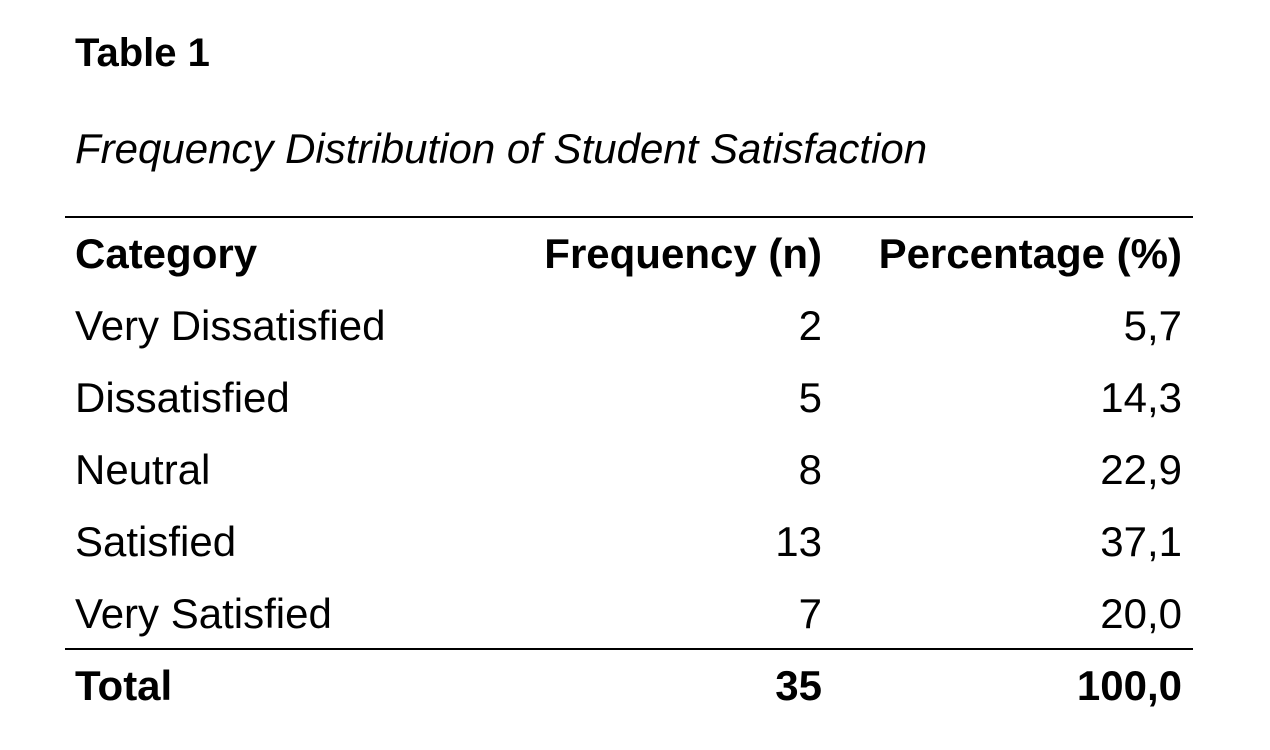 The width and height of the screenshot is (1270, 750). I want to click on table-cell: 37,1, so click(1141, 541).